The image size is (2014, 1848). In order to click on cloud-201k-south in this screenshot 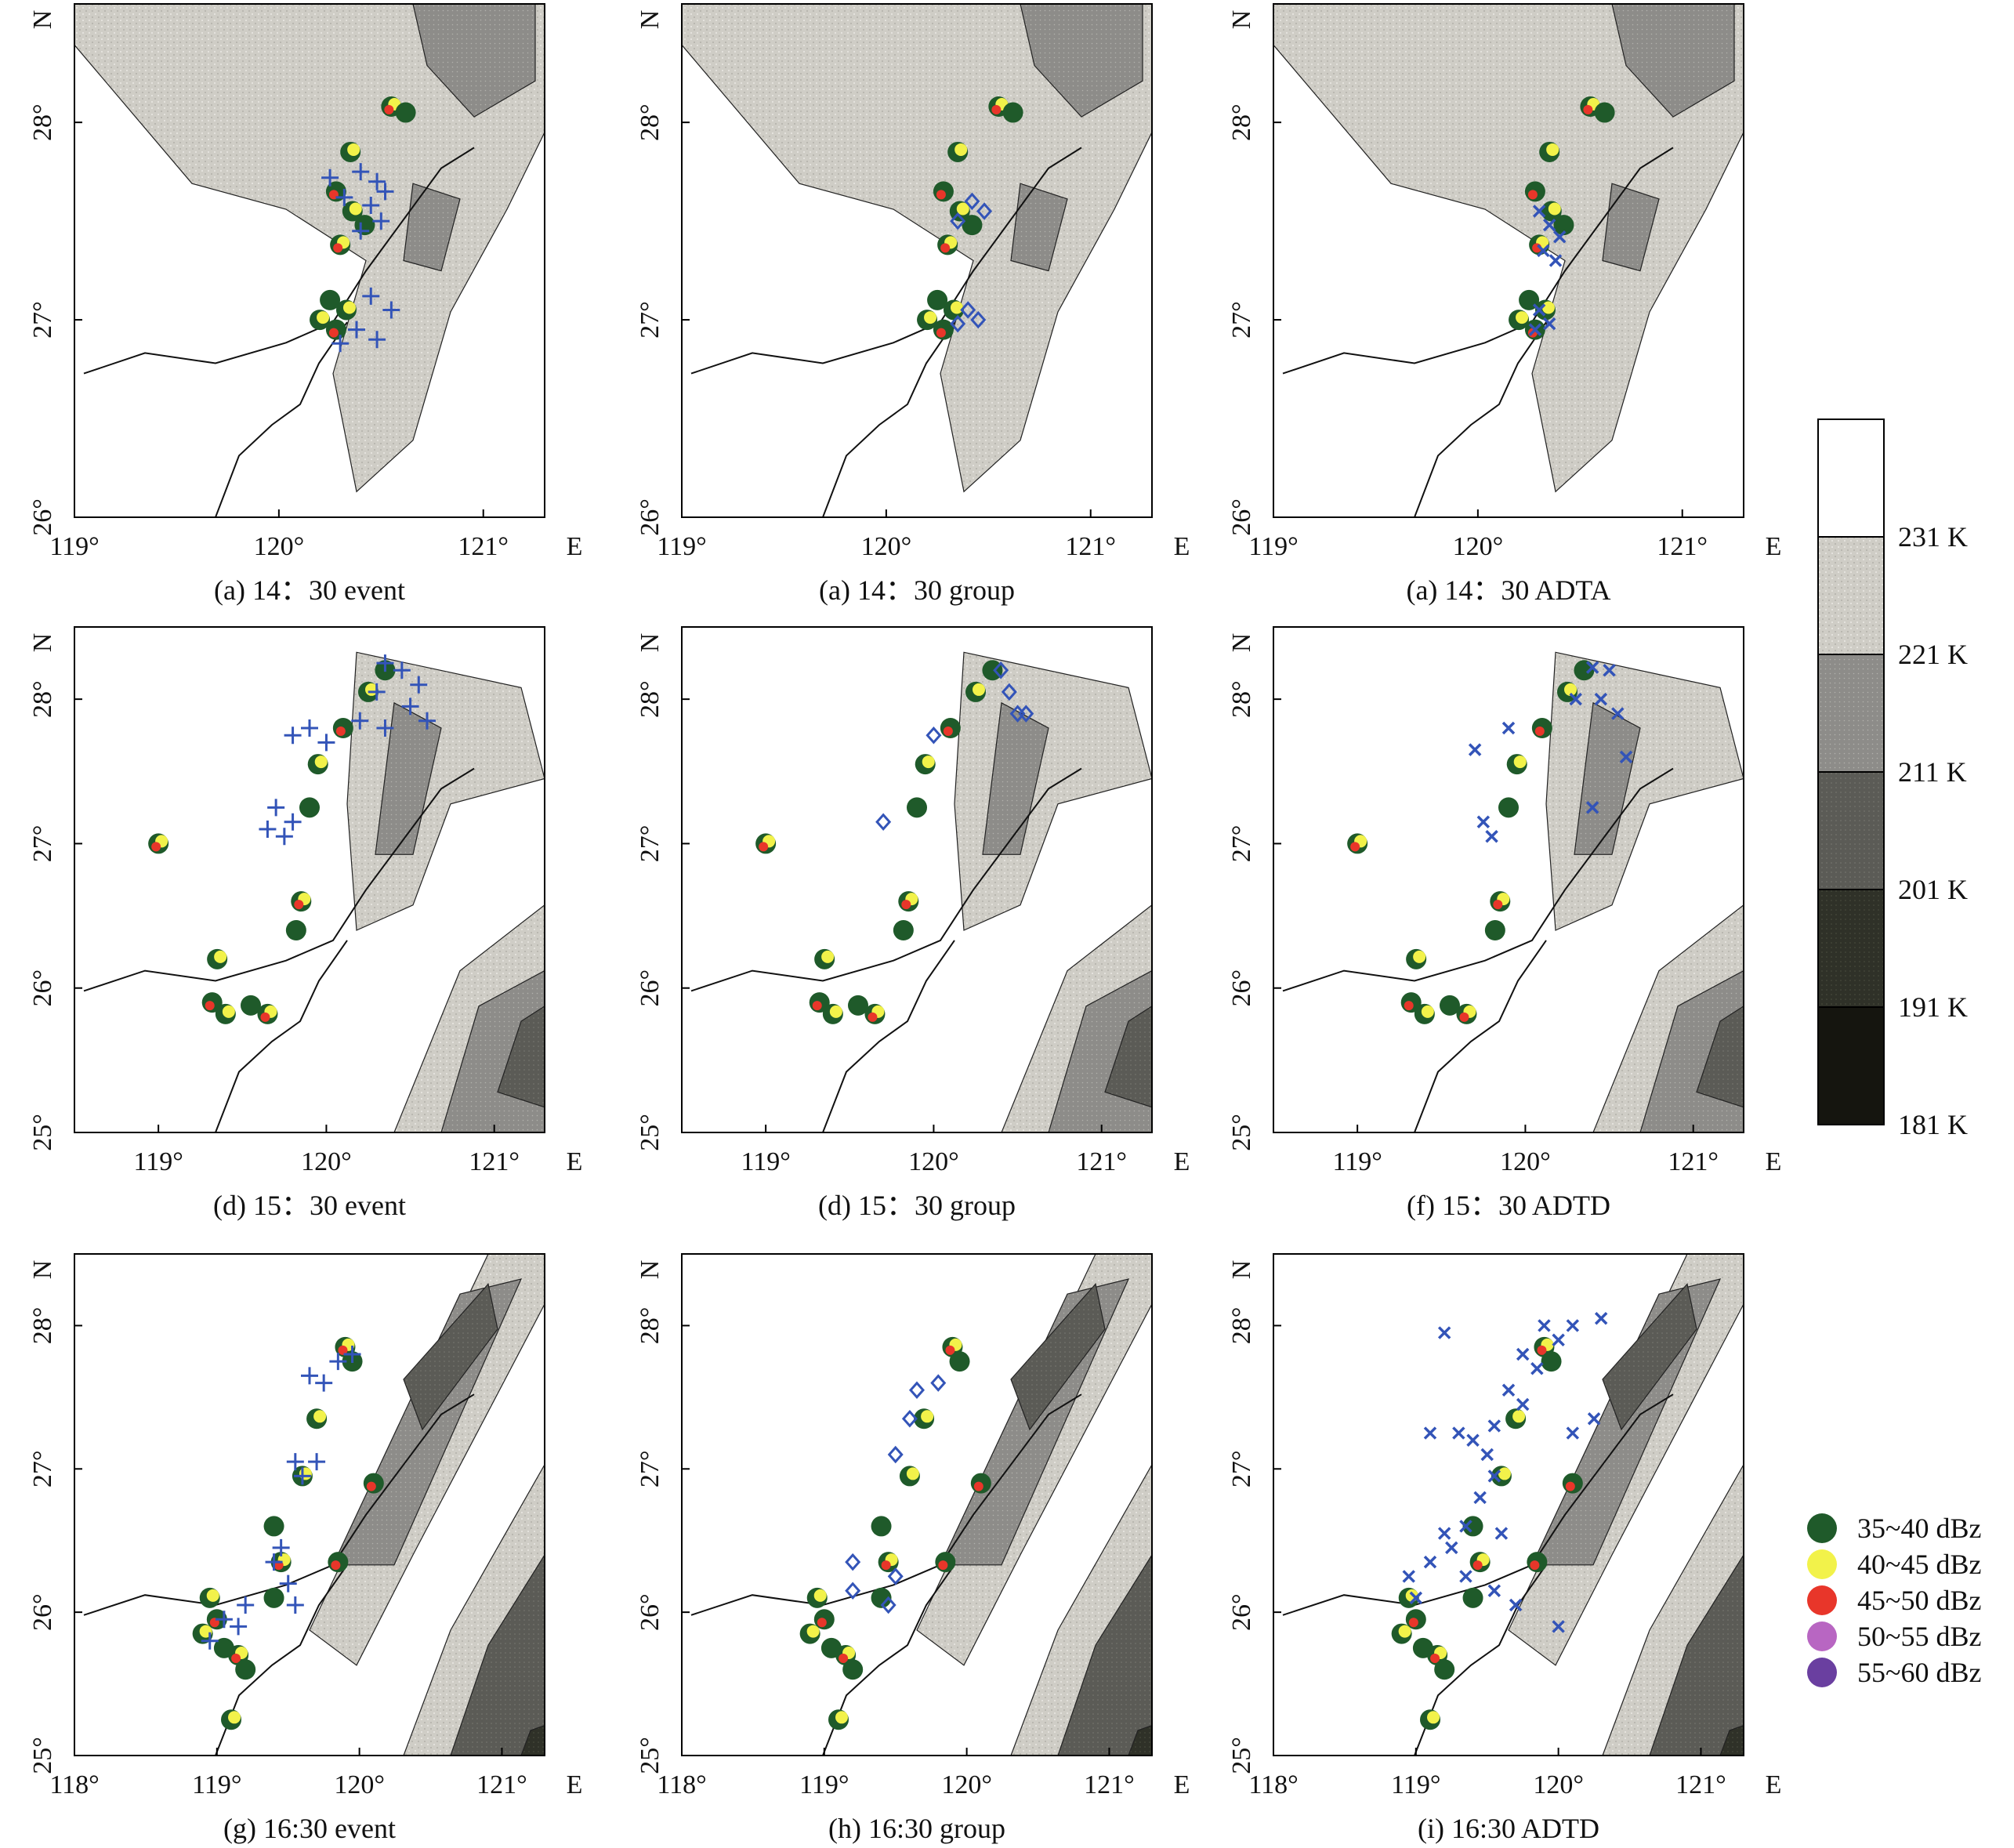, I will do `click(1731, 1740)`.